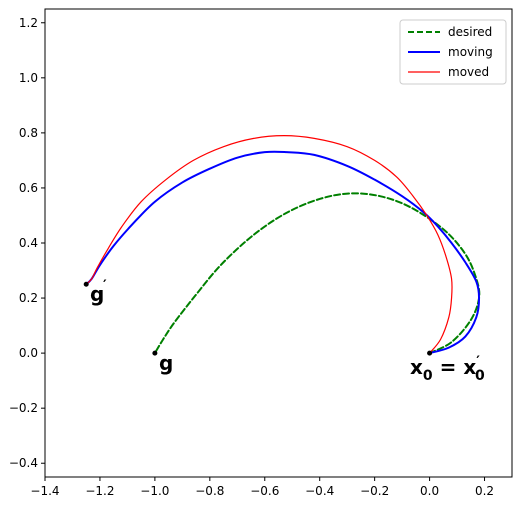 This screenshot has width=524, height=513. I want to click on annotation-g-prime: g, so click(97, 294).